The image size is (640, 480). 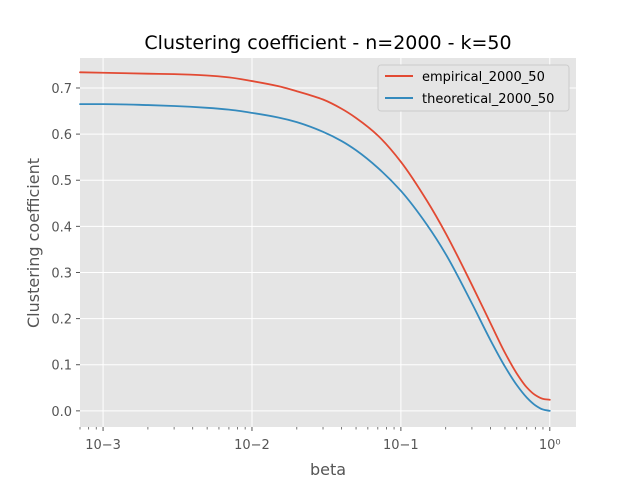 I want to click on minor-ticks, so click(x=311, y=428).